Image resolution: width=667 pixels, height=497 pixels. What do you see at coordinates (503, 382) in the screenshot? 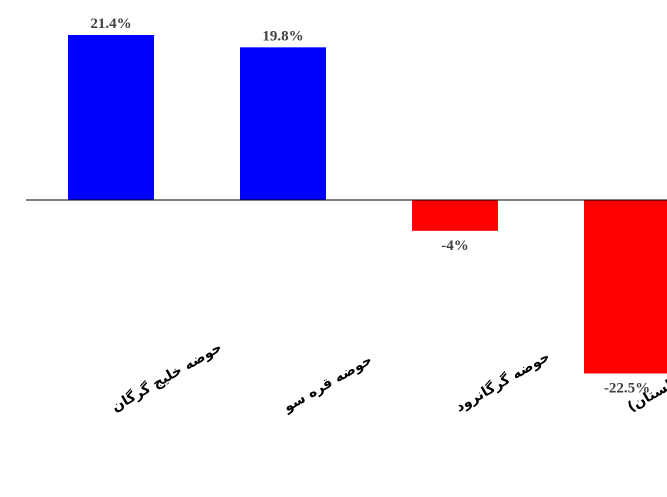
I see `category-label-3: حوضه گرگانرود` at bounding box center [503, 382].